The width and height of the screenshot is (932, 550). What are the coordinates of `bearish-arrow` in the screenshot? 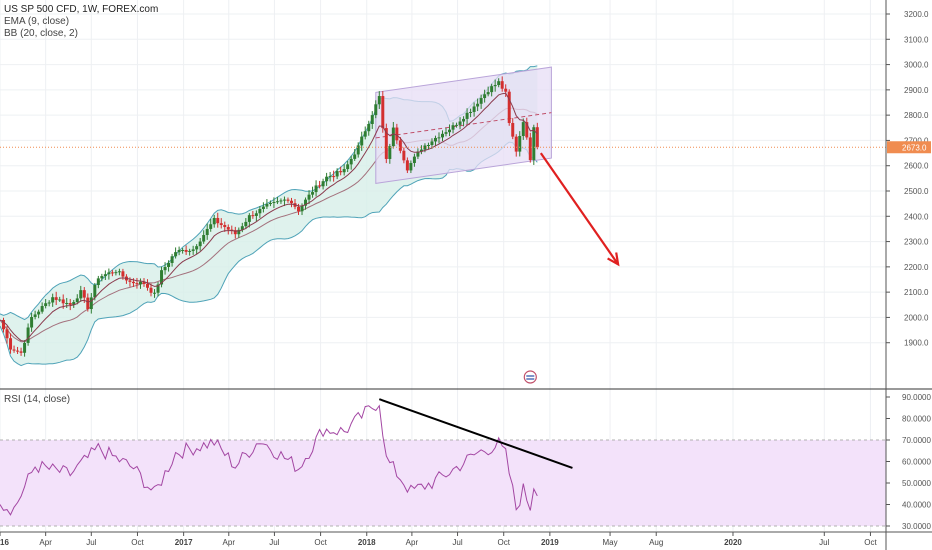 It's located at (579, 208).